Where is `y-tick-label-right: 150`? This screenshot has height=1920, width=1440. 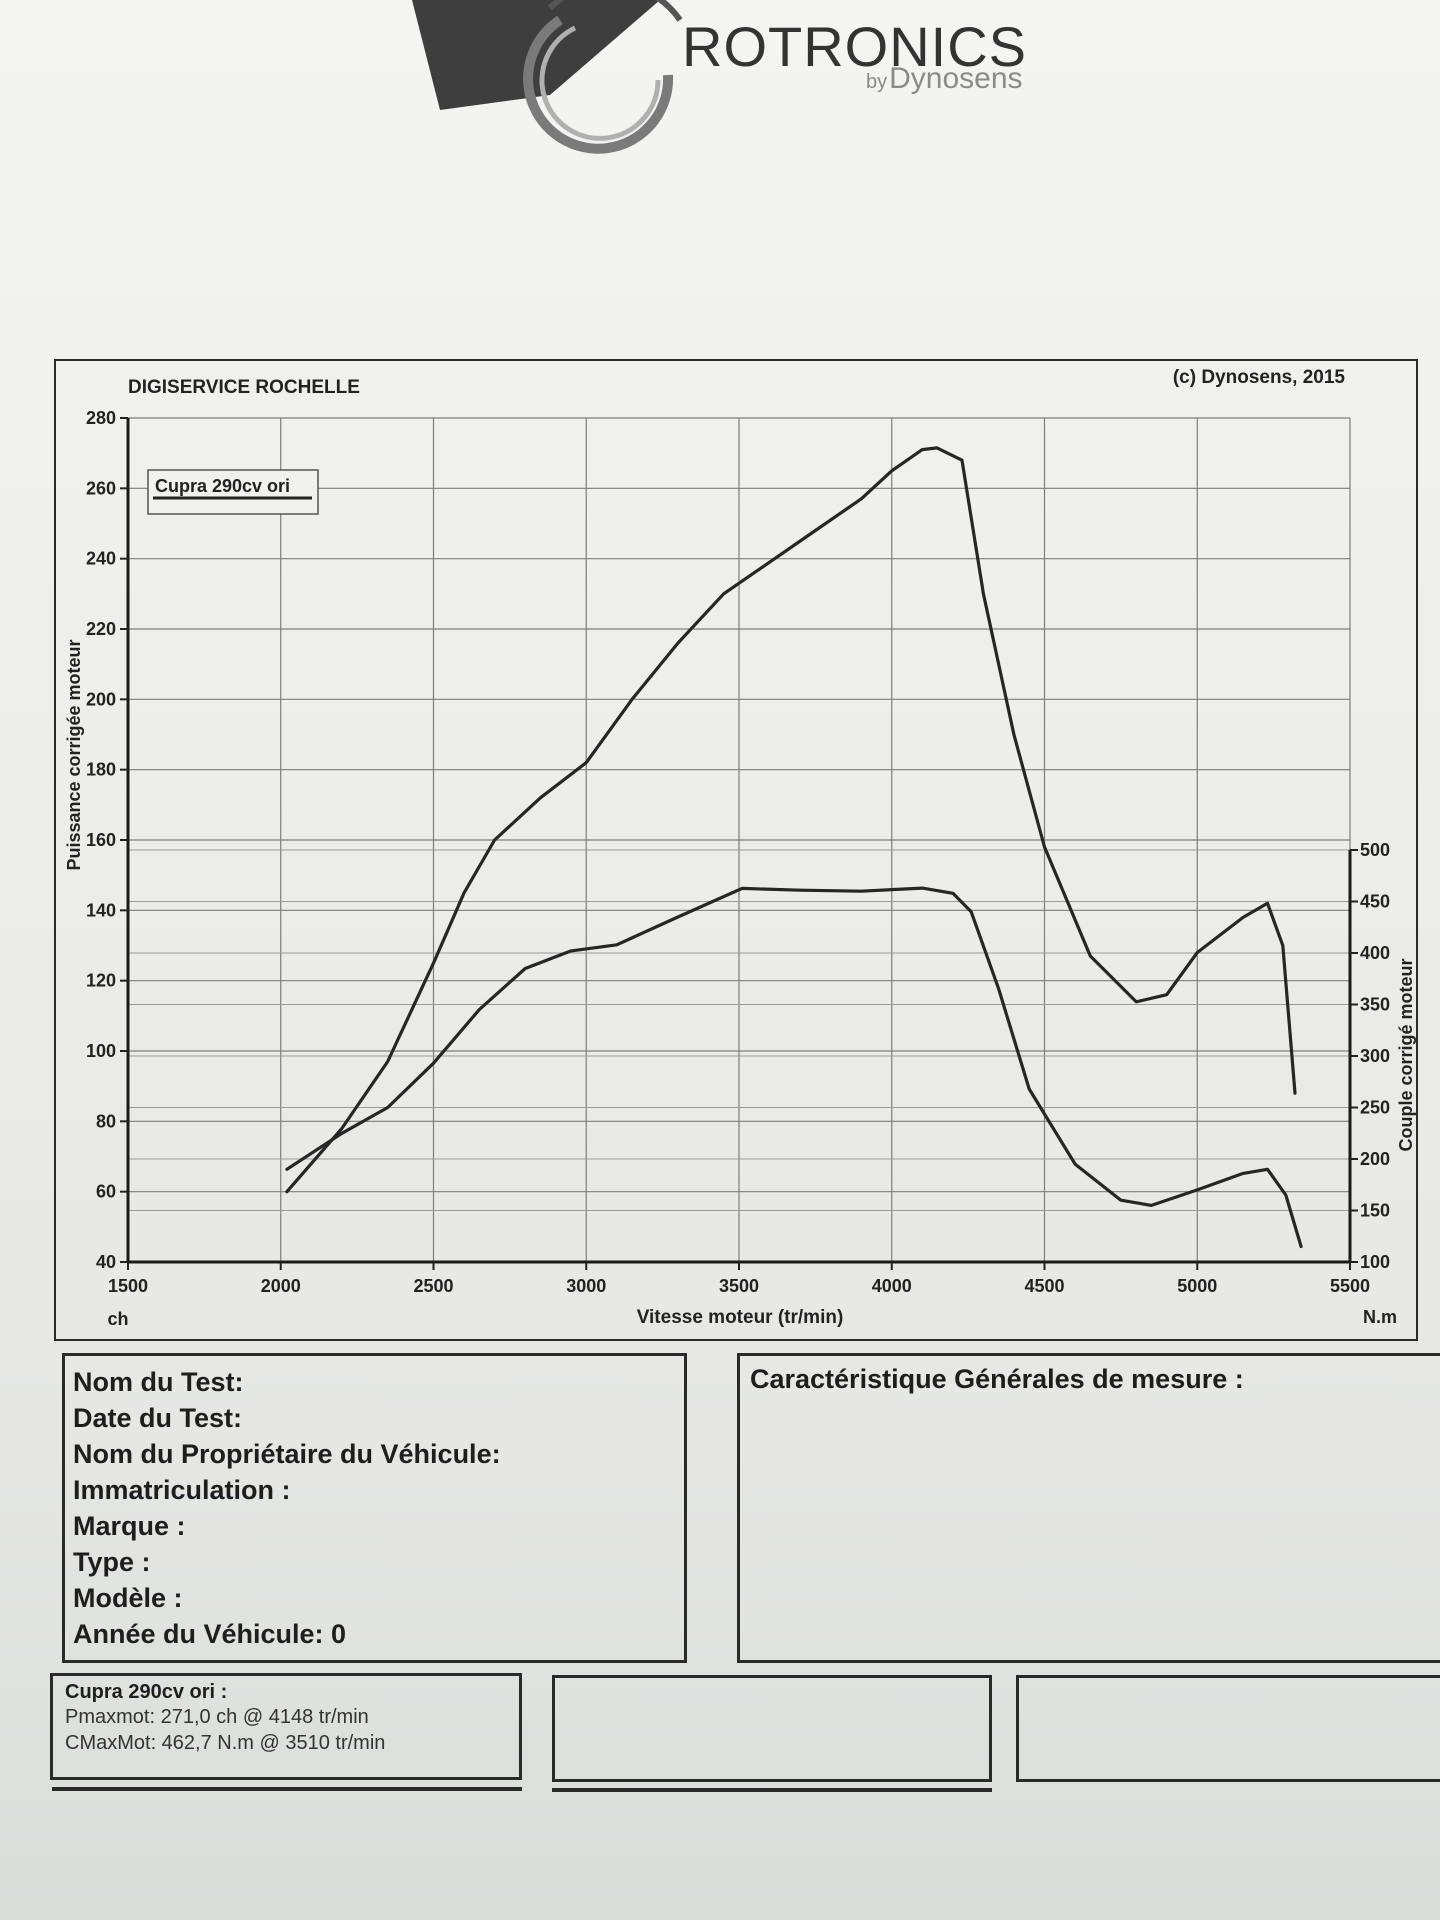 y-tick-label-right: 150 is located at coordinates (1375, 1211).